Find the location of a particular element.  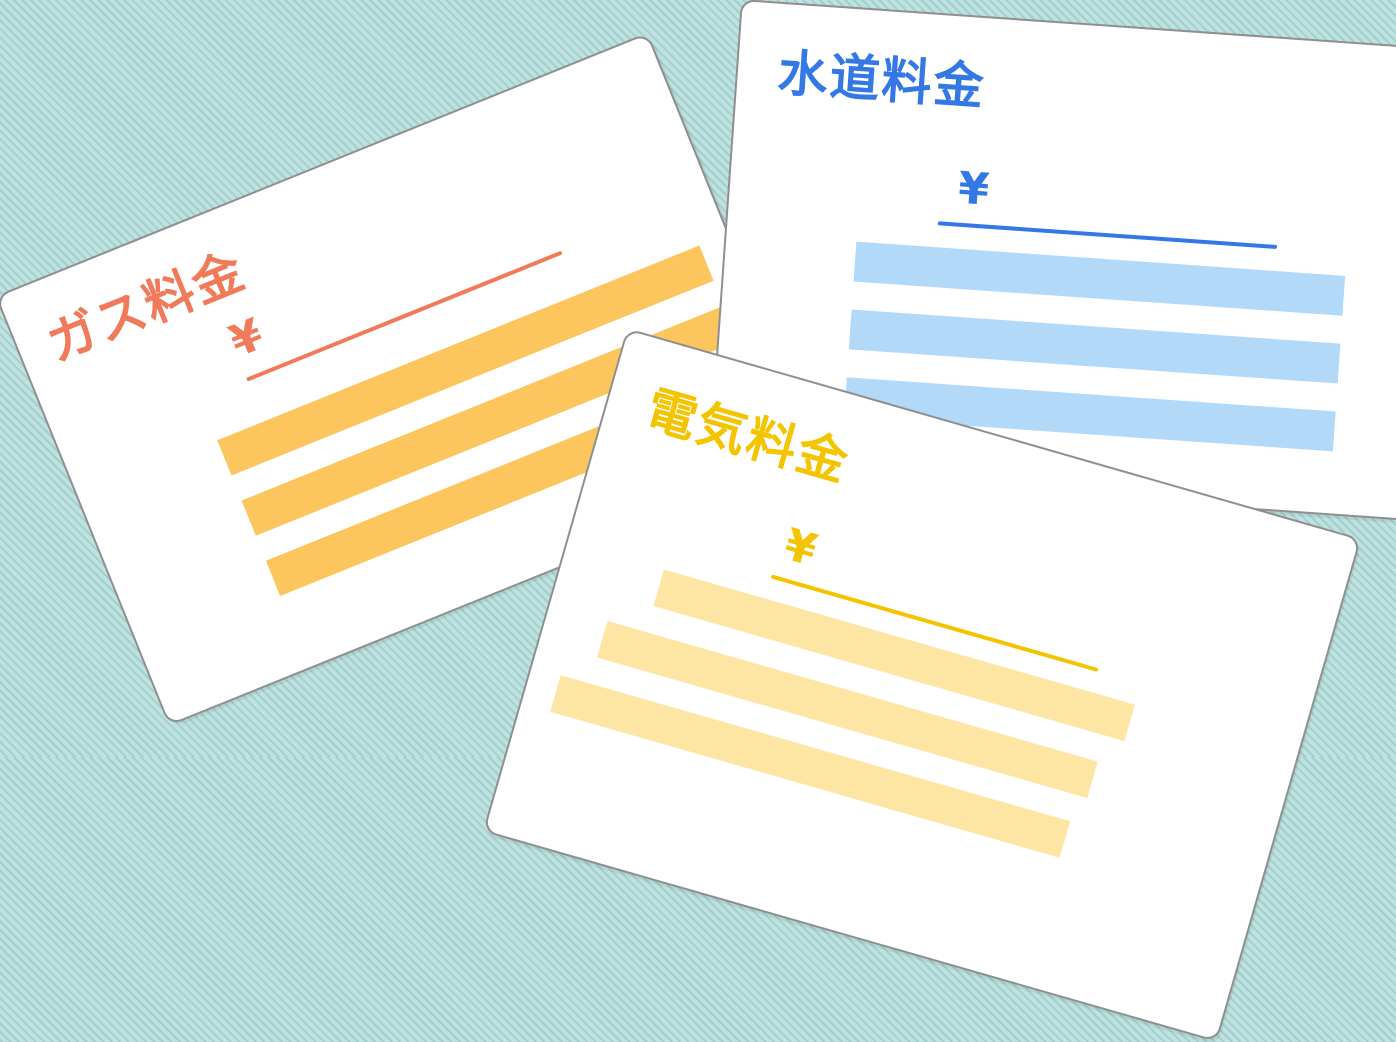

gas-bill-amount-underline is located at coordinates (404, 316).